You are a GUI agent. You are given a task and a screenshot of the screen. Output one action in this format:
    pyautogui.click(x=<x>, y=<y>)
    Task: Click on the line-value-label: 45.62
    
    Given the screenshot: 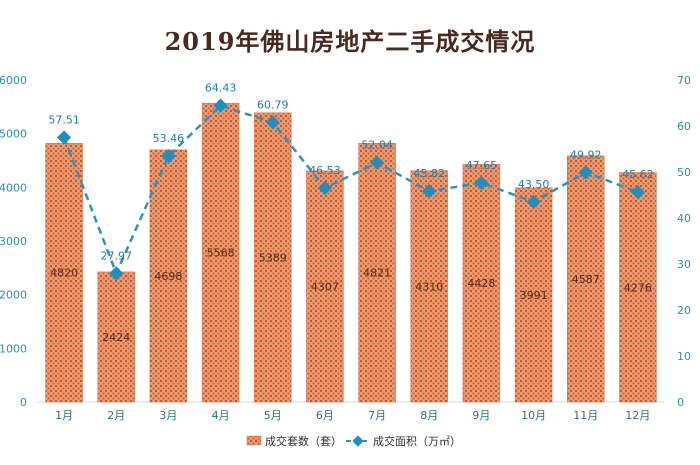 What is the action you would take?
    pyautogui.click(x=638, y=174)
    